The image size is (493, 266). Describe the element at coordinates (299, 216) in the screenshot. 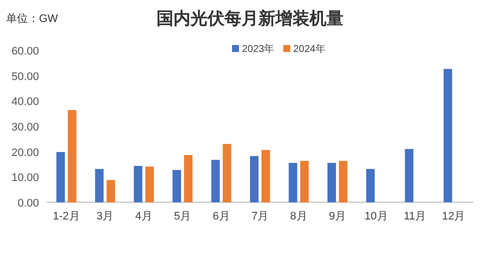

I see `x-tick-label: 8月` at that location.